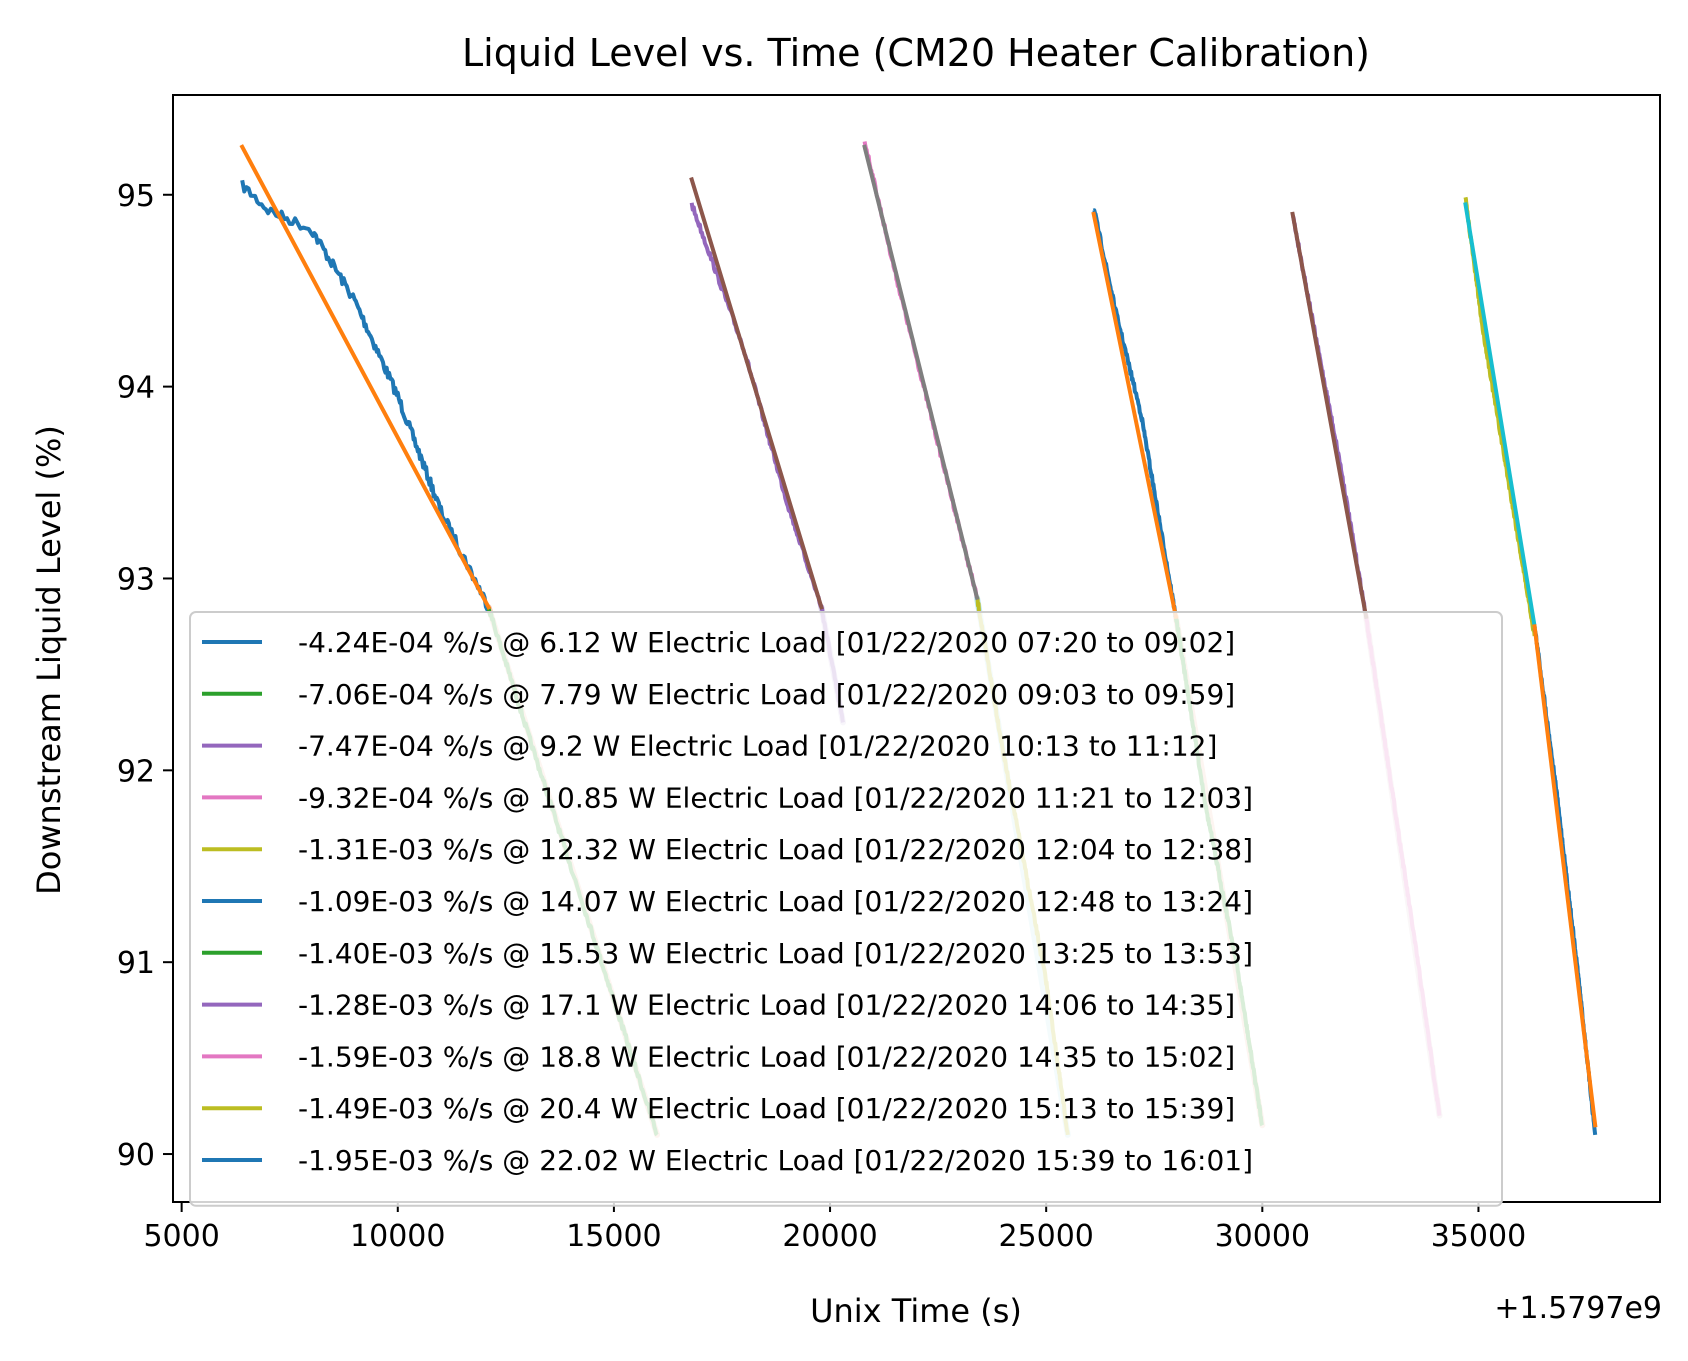  I want to click on y-tick-label: 93, so click(136, 579).